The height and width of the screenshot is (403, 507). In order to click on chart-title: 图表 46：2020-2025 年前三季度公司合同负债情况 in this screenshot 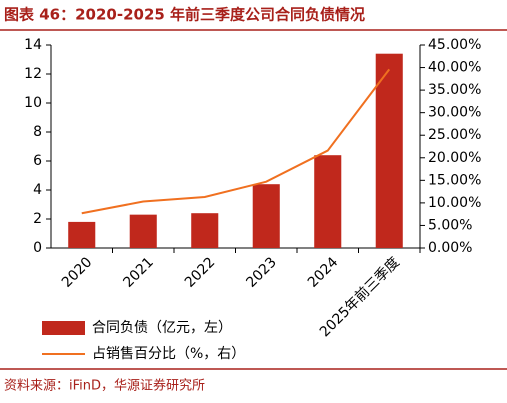, I will do `click(184, 15)`.